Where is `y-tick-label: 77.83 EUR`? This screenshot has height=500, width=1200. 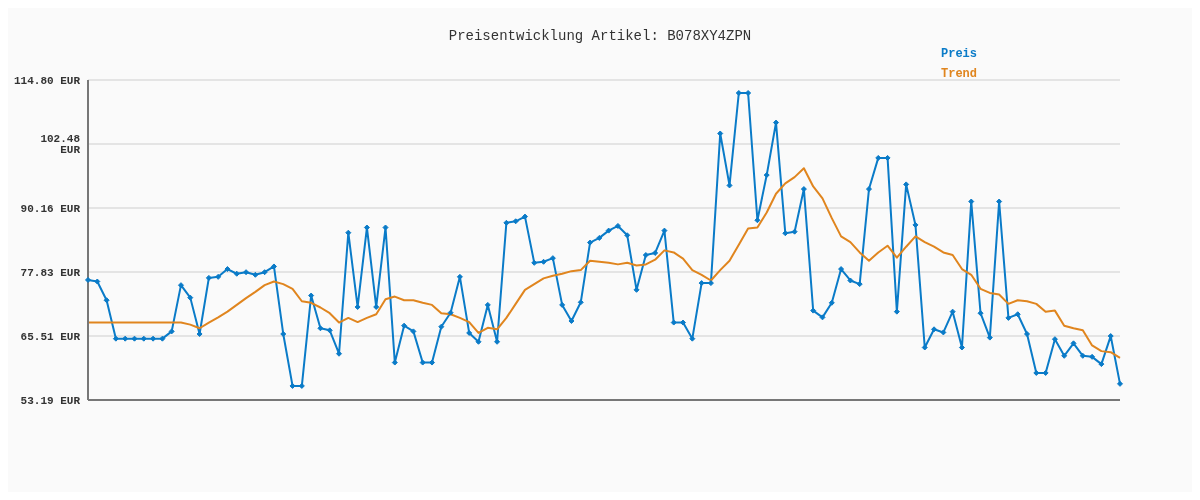 y-tick-label: 77.83 EUR is located at coordinates (50, 272).